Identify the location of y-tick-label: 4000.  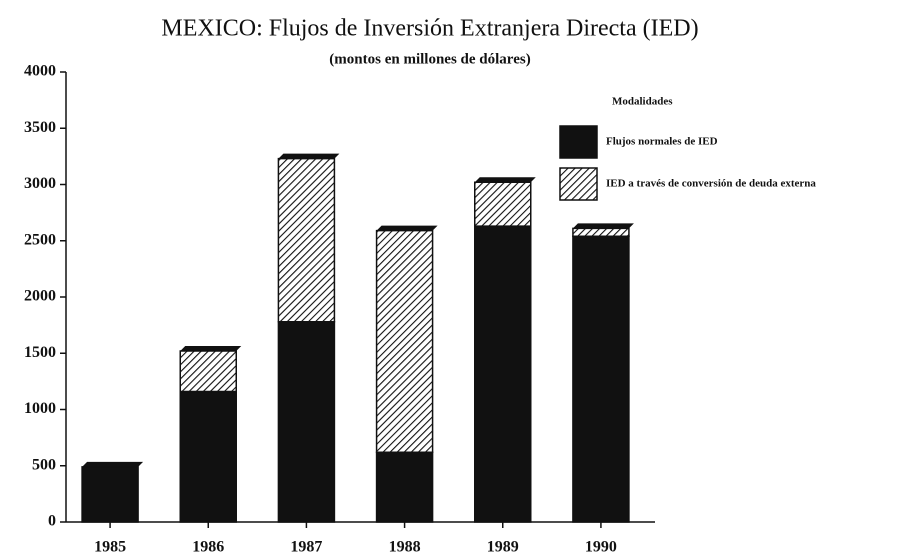
(40, 71).